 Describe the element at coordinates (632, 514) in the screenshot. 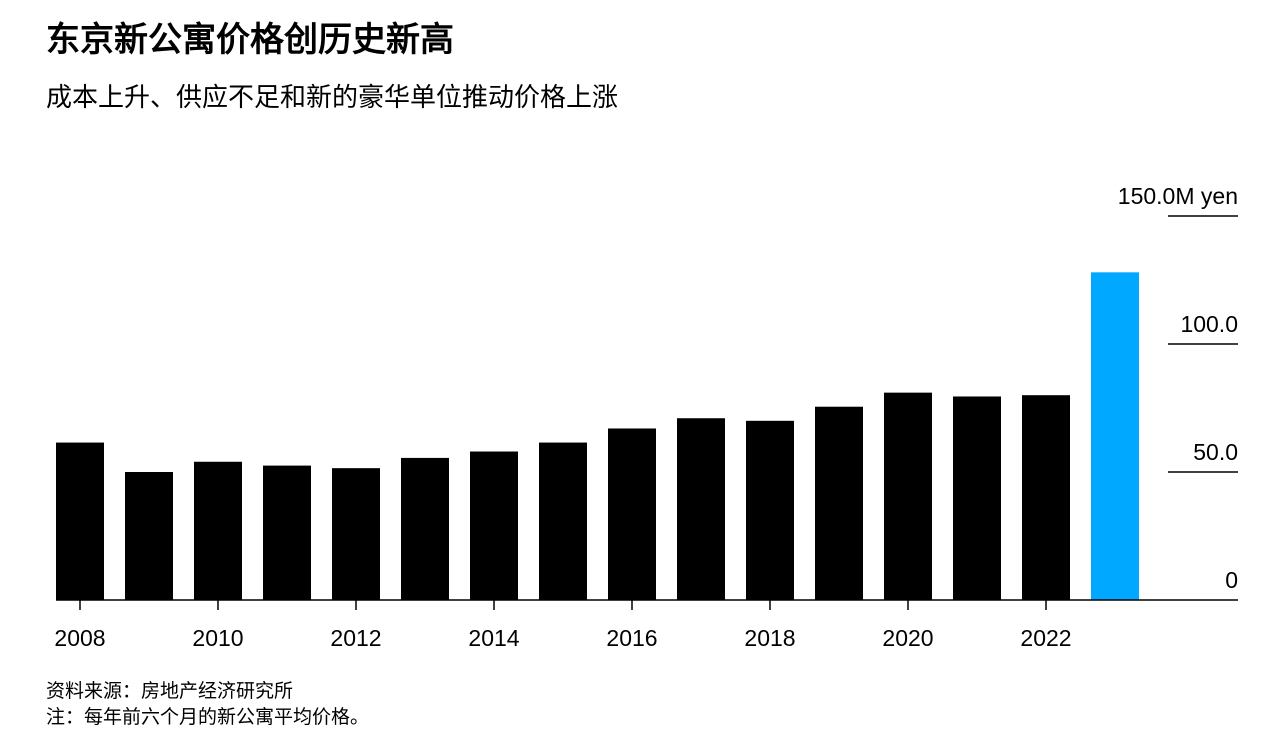

I see `bar-2016` at that location.